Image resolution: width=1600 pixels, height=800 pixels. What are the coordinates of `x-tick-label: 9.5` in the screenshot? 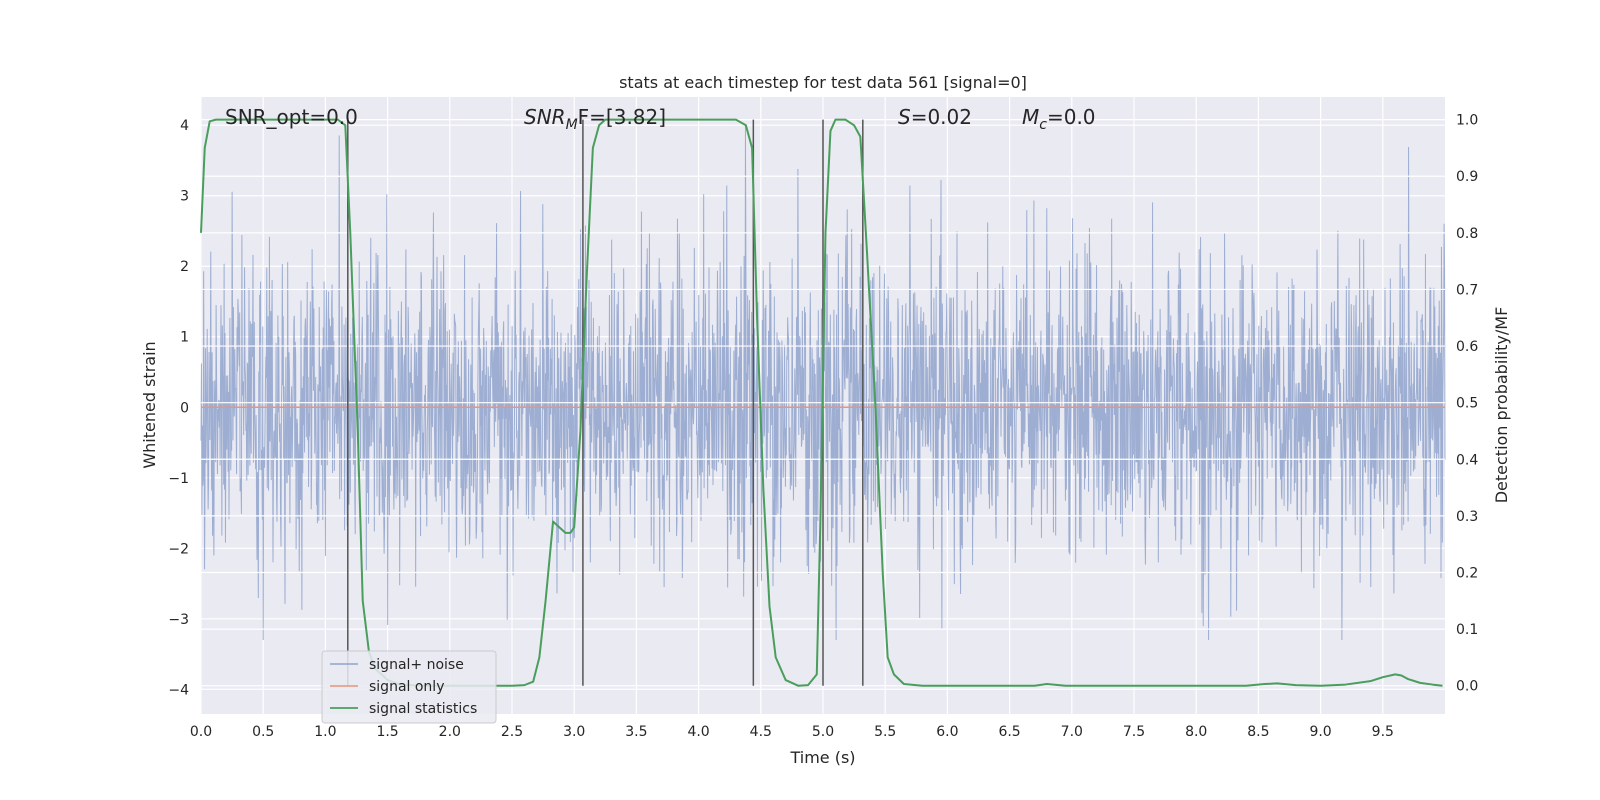 It's located at (1383, 732).